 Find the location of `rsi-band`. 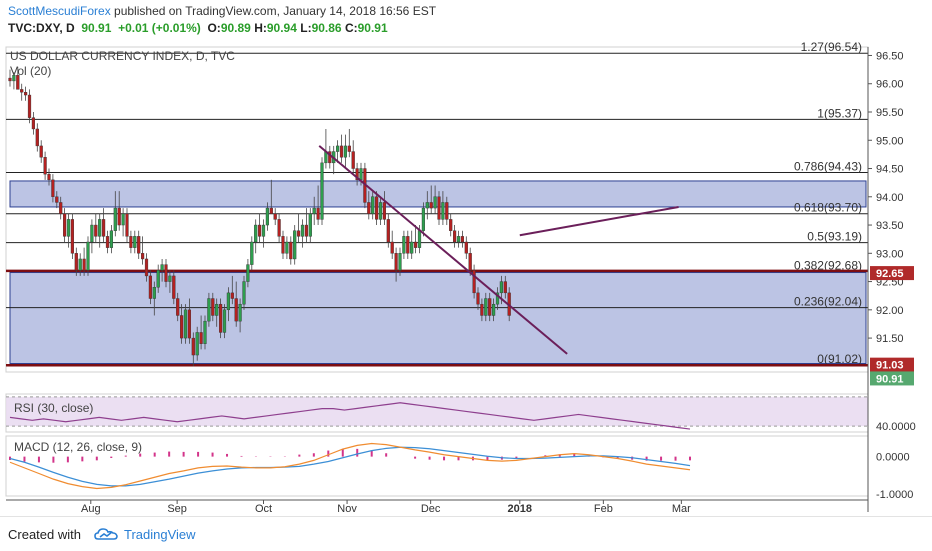

rsi-band is located at coordinates (437, 411).